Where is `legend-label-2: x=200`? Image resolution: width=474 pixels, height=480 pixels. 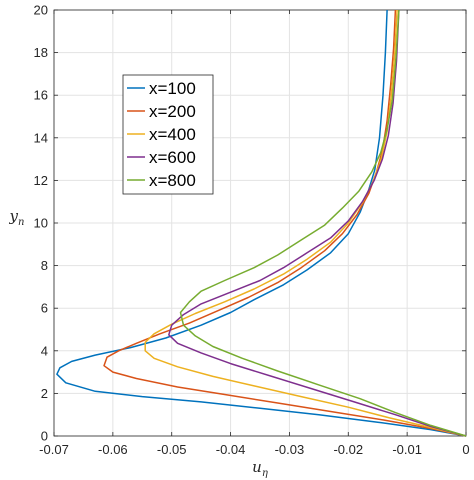 legend-label-2: x=200 is located at coordinates (172, 111).